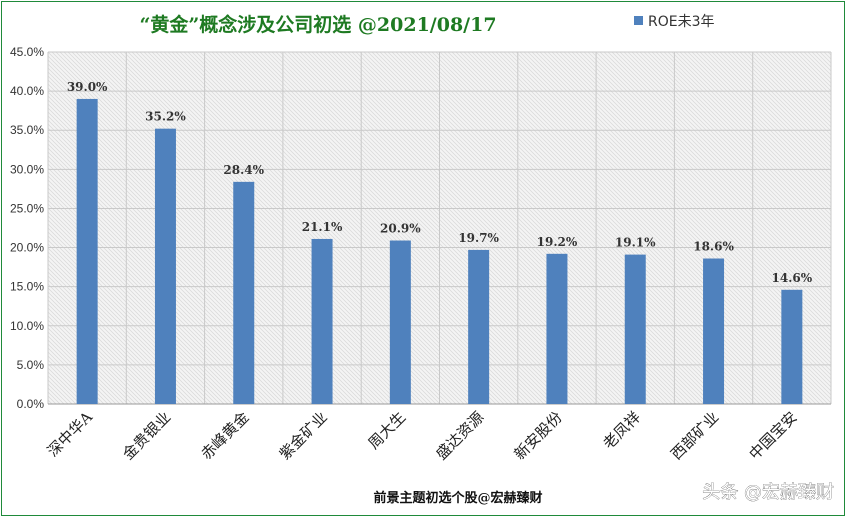 This screenshot has width=848, height=519. What do you see at coordinates (557, 242) in the screenshot?
I see `data-label: 19.2%` at bounding box center [557, 242].